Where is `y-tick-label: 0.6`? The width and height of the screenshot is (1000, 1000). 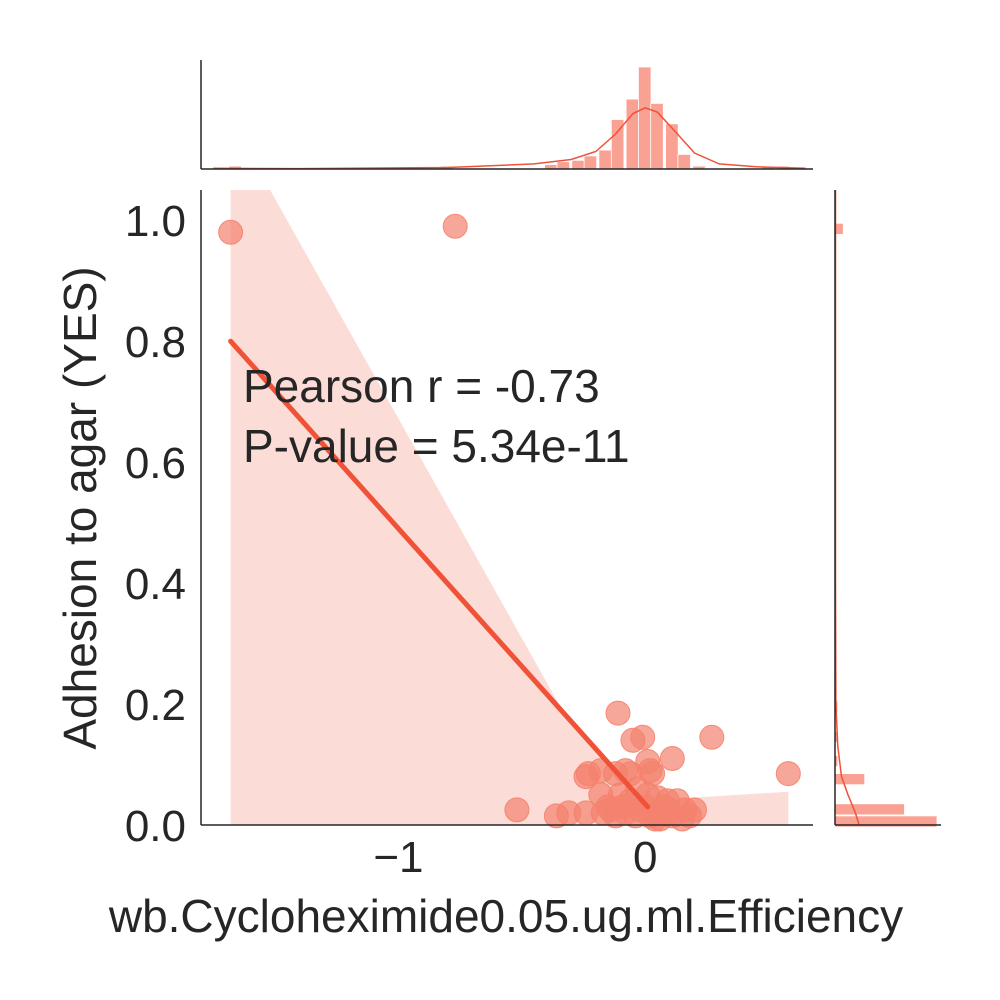
y-tick-label: 0.6 is located at coordinates (155, 463).